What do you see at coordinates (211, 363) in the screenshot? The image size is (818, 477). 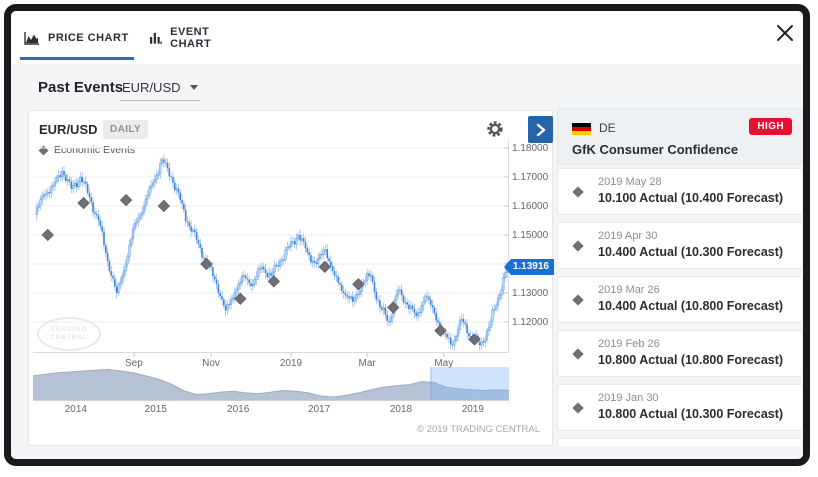 I see `x-tick-label: Nov` at bounding box center [211, 363].